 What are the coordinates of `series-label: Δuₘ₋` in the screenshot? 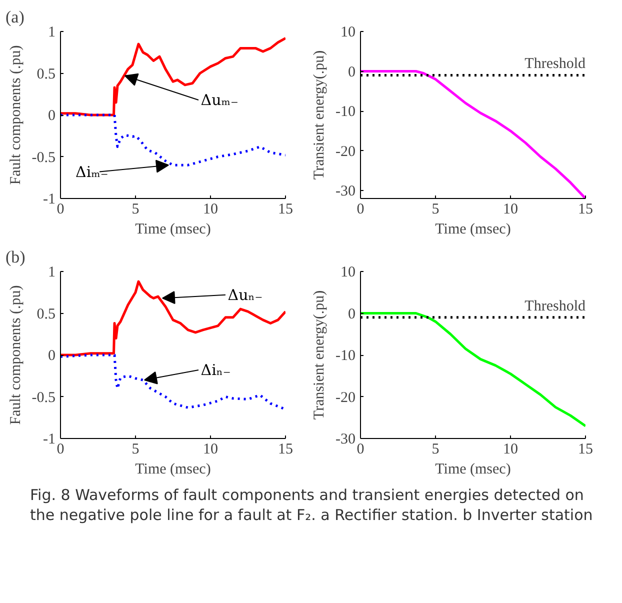 It's located at (219, 99).